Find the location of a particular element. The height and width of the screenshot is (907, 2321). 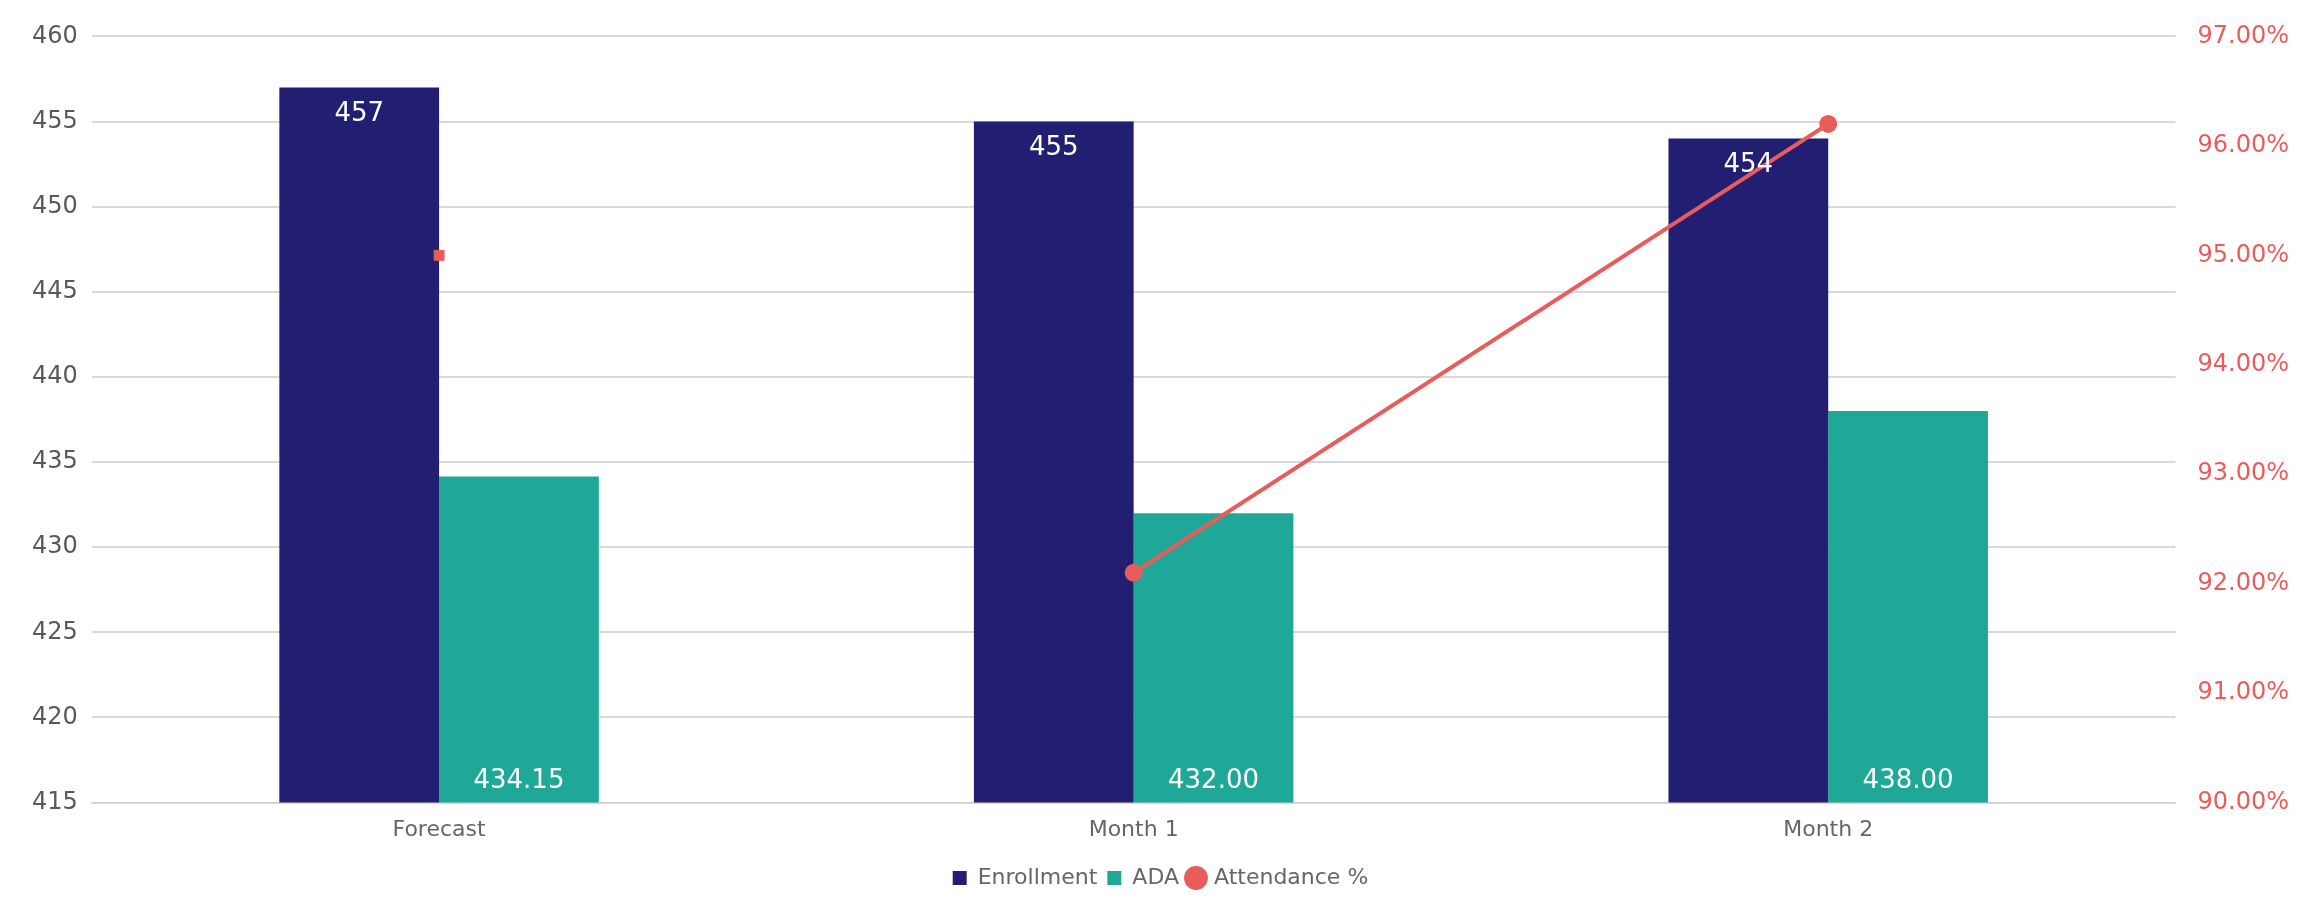

y-tick-label: 455 is located at coordinates (55, 119).